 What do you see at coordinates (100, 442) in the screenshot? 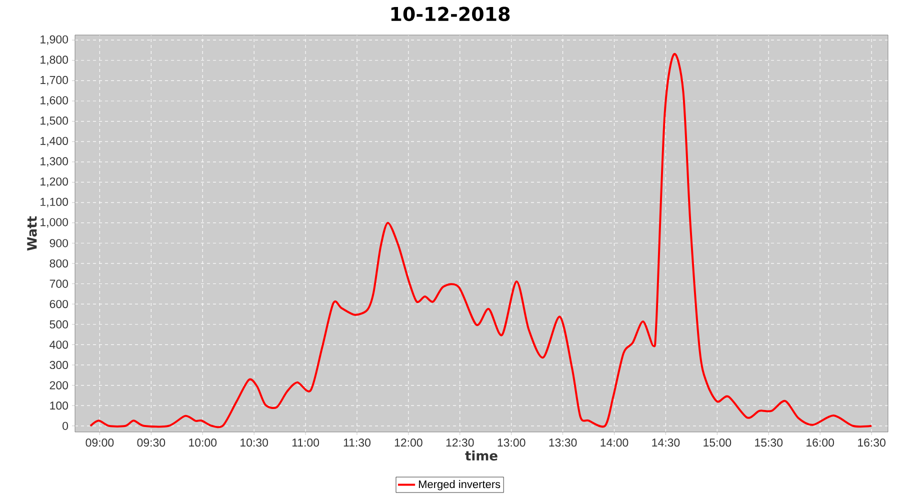
I see `x-tick-label: 09:00` at bounding box center [100, 442].